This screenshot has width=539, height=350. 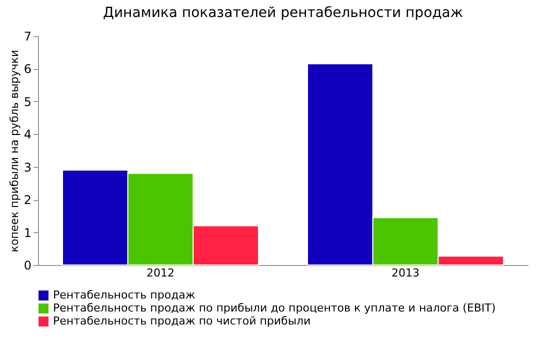 I want to click on chart-title: Динамика показателей рентабельности продаж, so click(x=283, y=13).